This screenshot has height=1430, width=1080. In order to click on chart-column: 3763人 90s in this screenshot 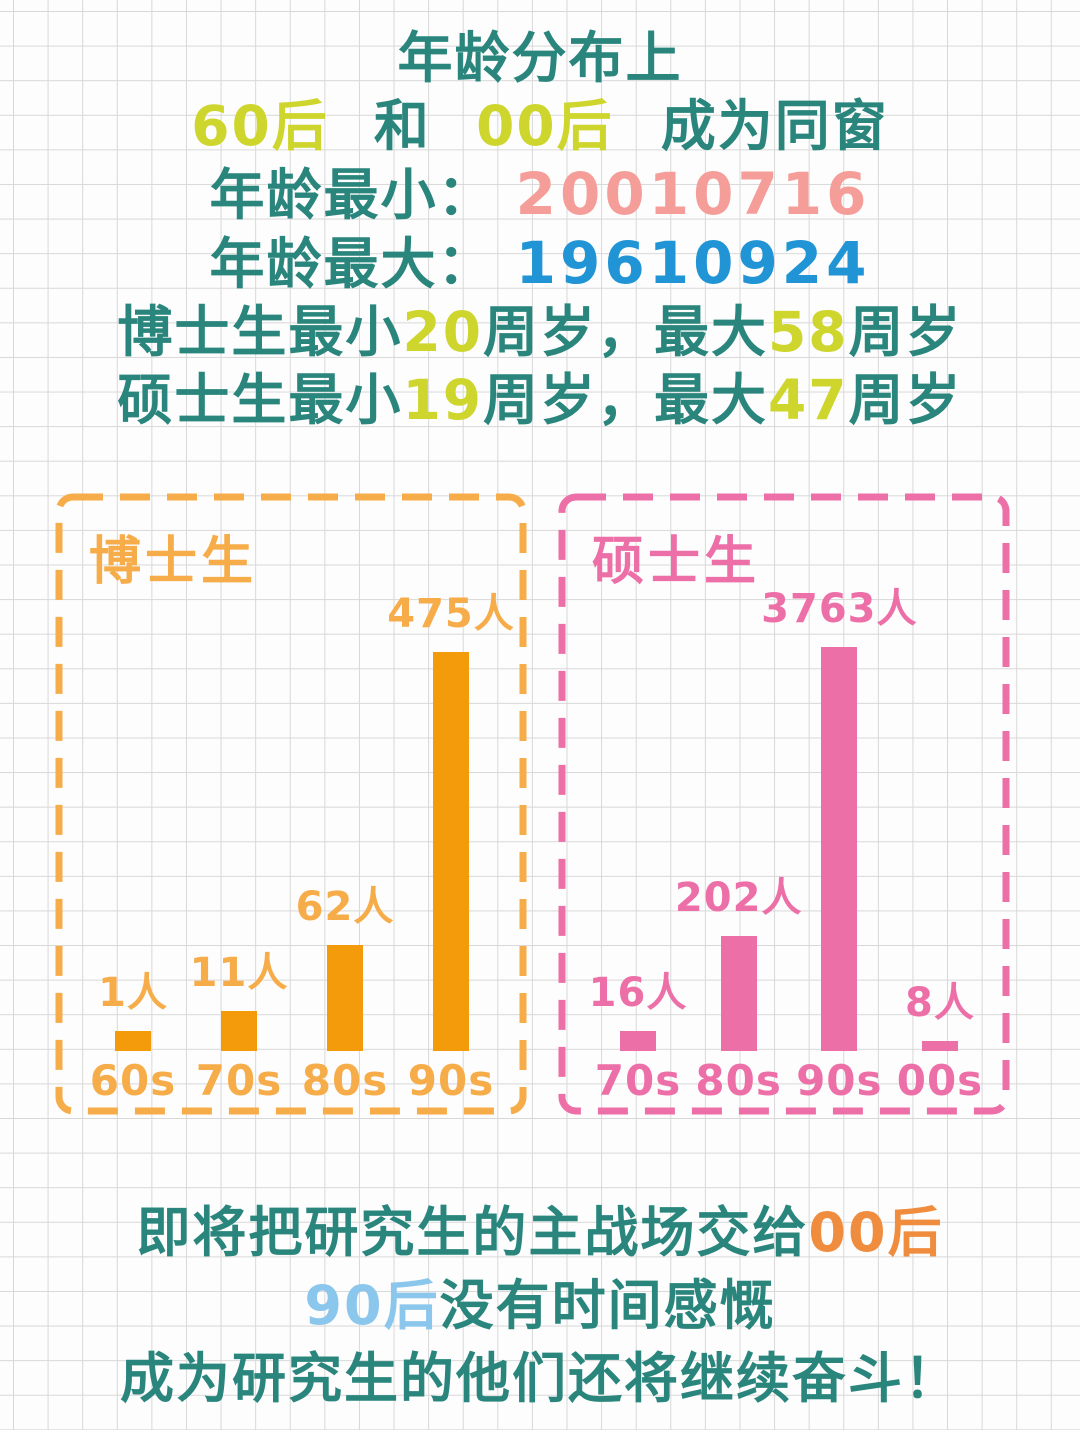, I will do `click(838, 840)`.